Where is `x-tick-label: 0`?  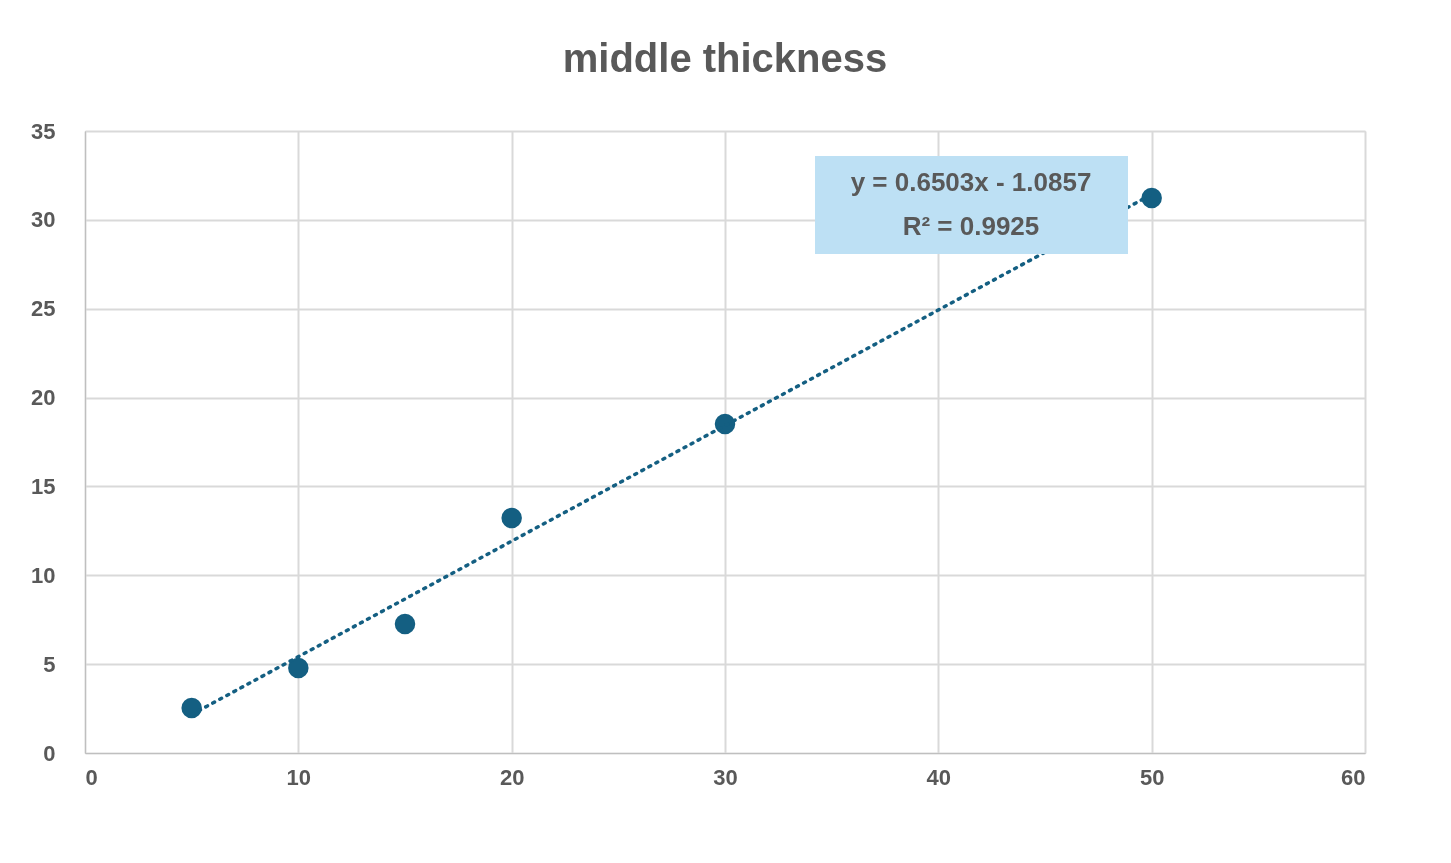
x-tick-label: 0 is located at coordinates (91, 777).